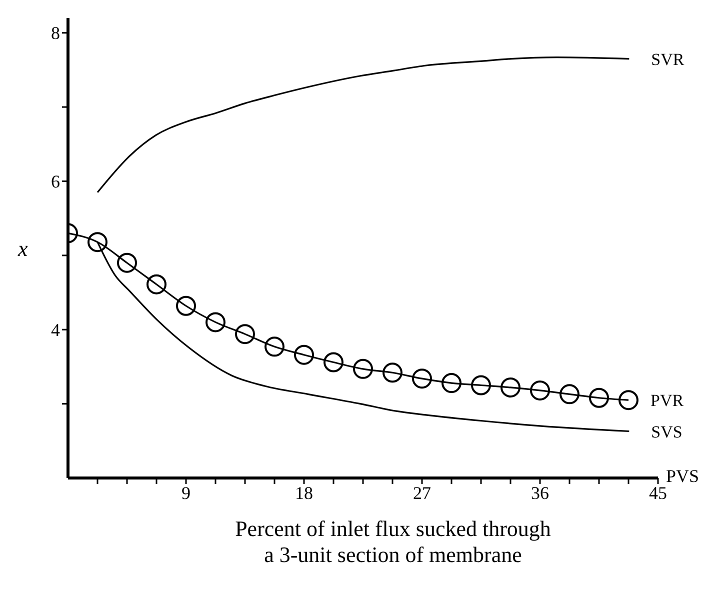  Describe the element at coordinates (55, 33) in the screenshot. I see `y-tick-label: 8` at that location.